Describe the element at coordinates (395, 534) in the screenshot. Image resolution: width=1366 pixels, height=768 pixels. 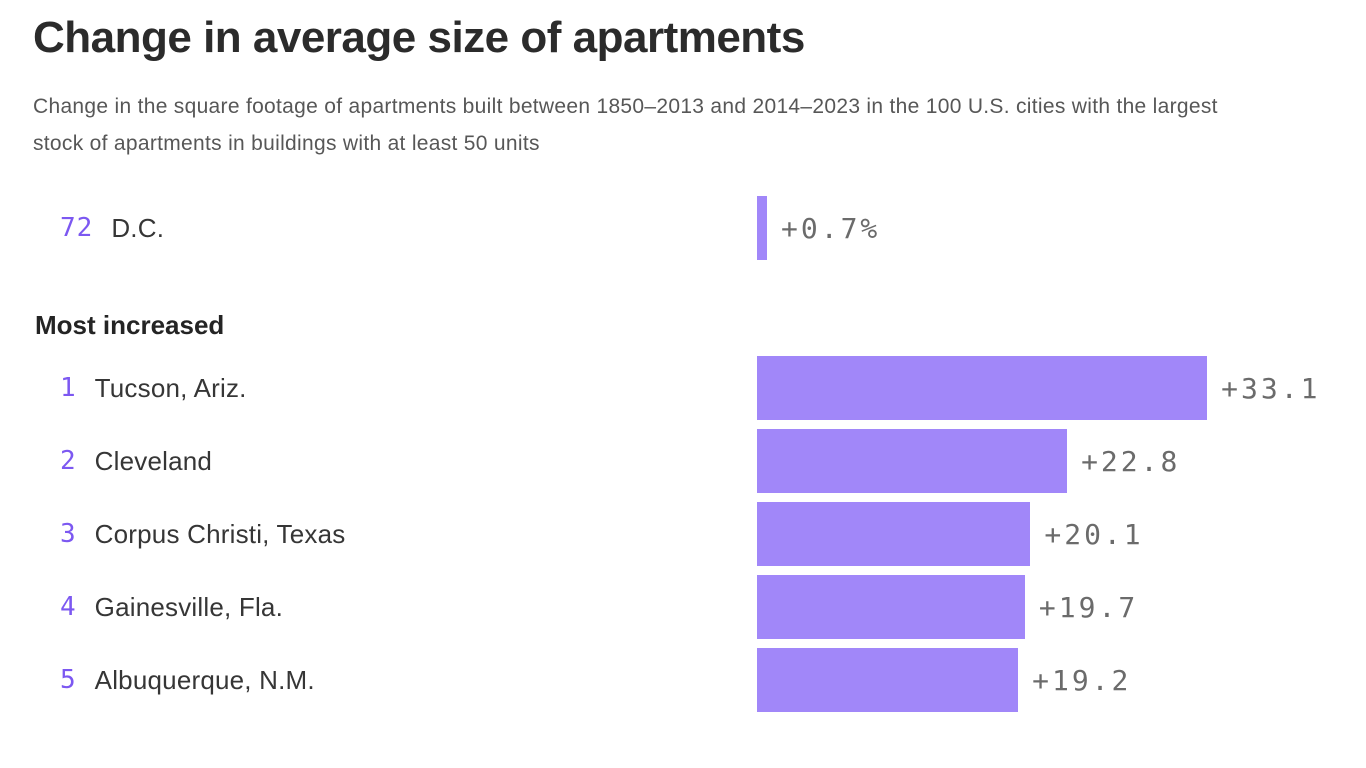
I see `row-label-area: 3 Corpus Christi, Texas` at that location.